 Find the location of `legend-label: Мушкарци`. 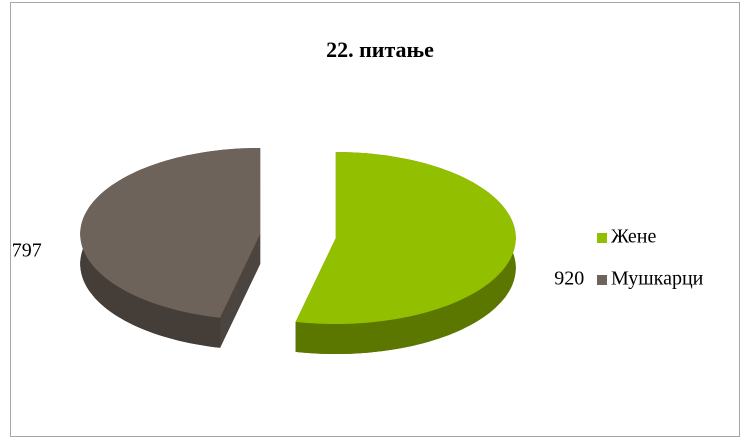

legend-label: Мушкарци is located at coordinates (657, 279).